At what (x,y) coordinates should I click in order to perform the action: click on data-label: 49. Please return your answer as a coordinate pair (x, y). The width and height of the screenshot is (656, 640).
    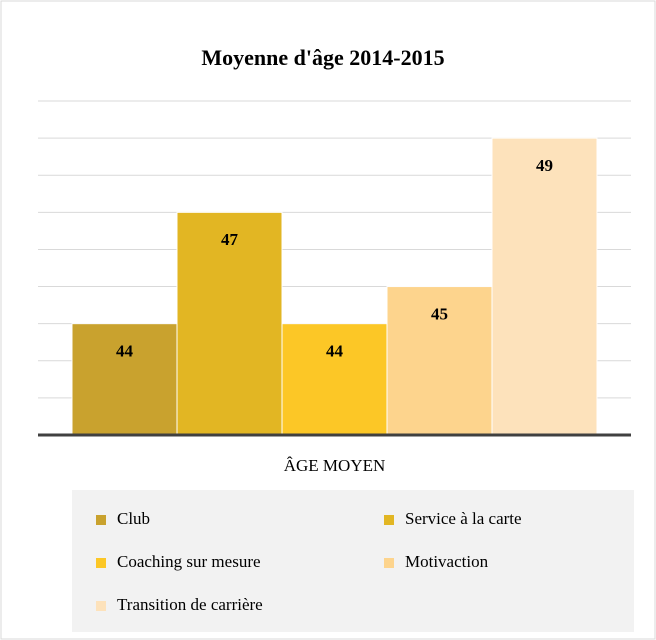
    Looking at the image, I should click on (544, 165).